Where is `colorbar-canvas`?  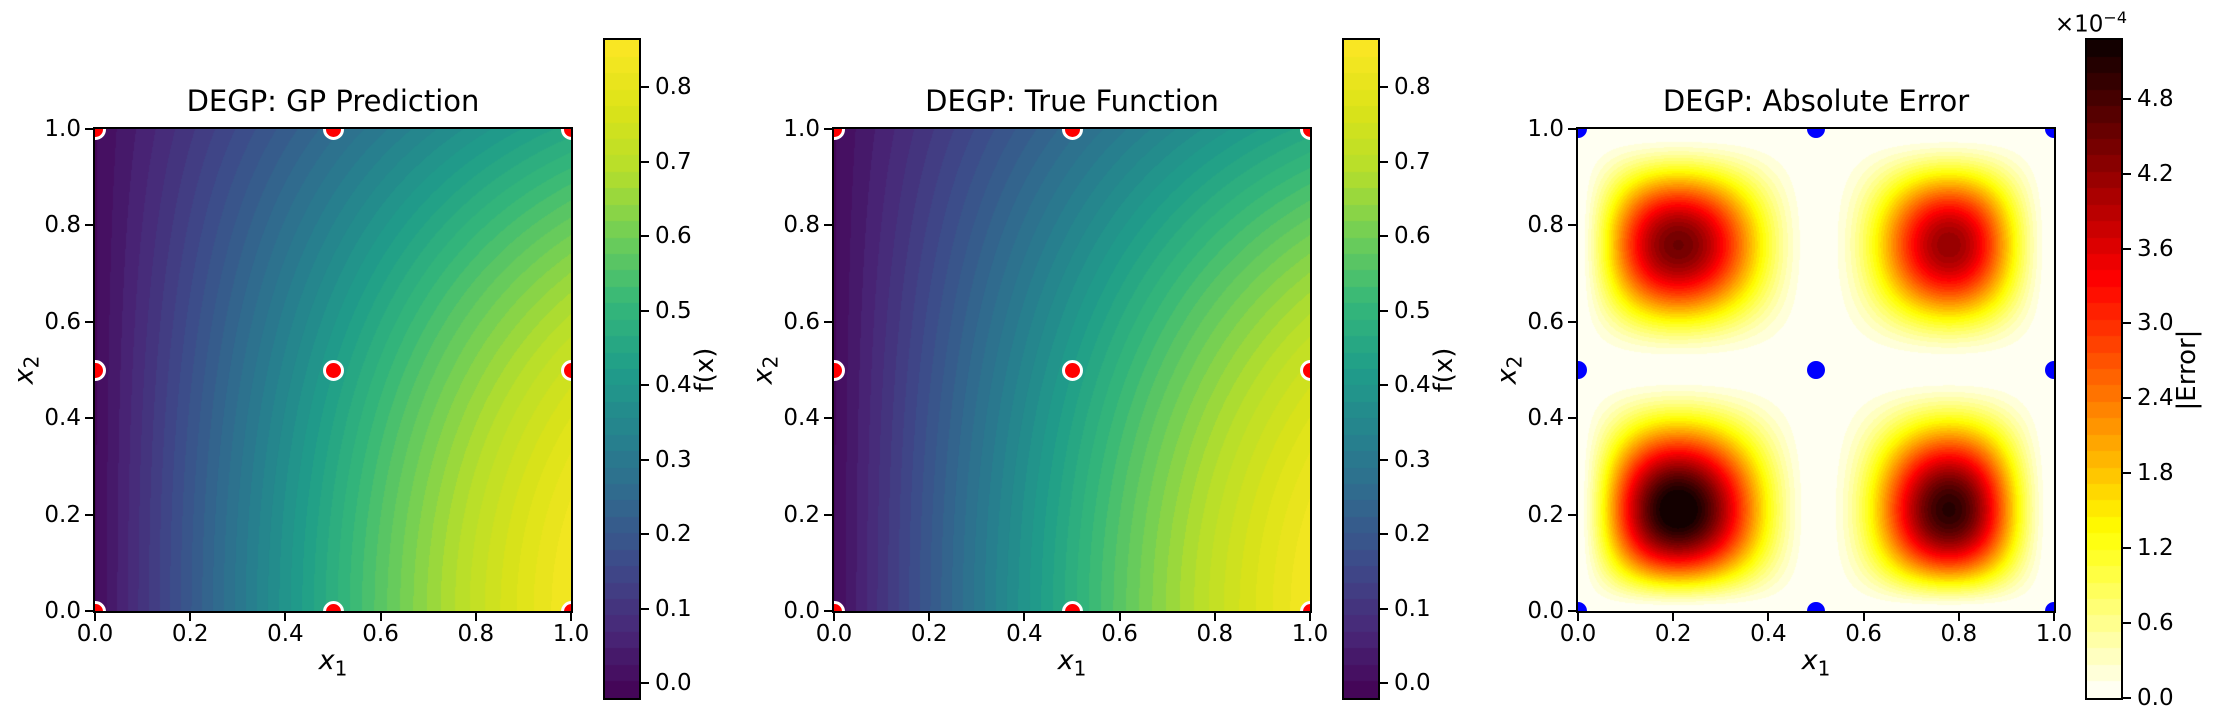
colorbar-canvas is located at coordinates (622, 369).